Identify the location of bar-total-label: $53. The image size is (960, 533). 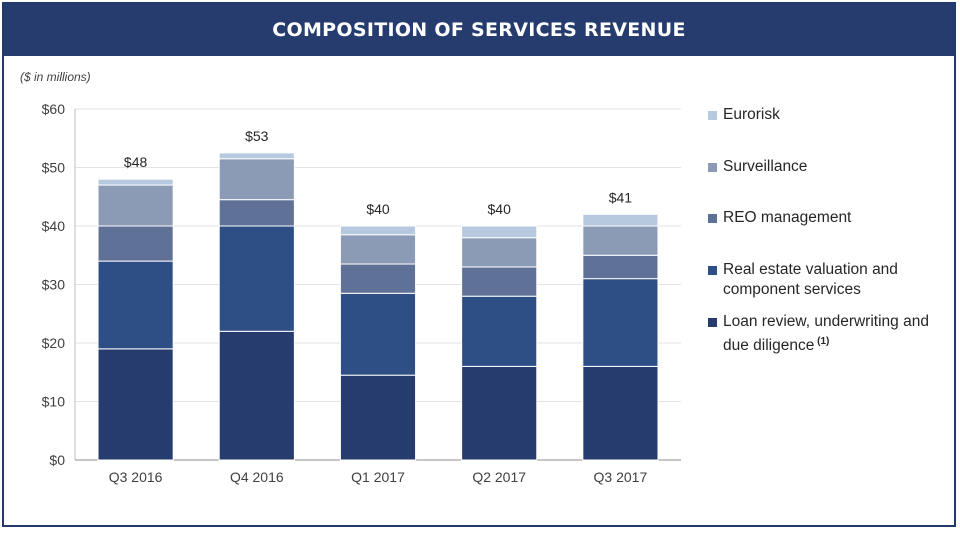
(257, 136).